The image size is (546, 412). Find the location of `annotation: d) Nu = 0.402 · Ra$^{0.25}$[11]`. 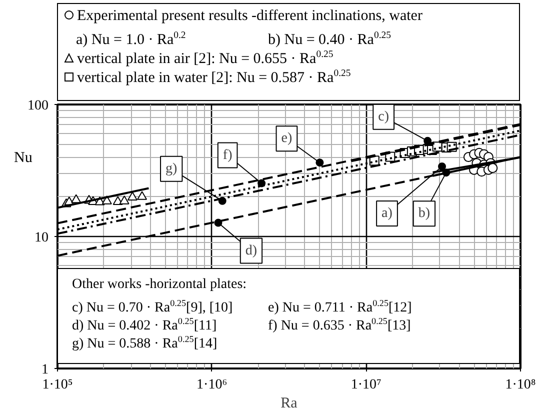

annotation: d) Nu = 0.402 · Ra$^{0.25}$[11] is located at coordinates (144, 325).